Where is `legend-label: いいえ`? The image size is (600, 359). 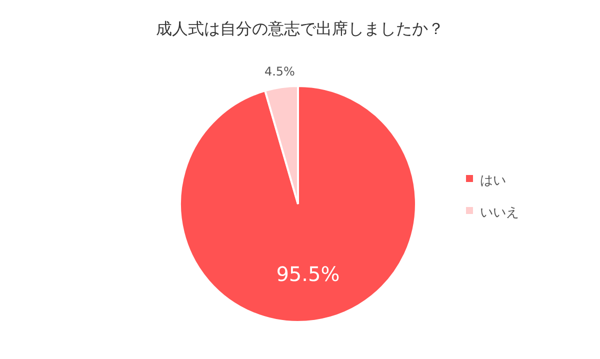
legend-label: いいえ is located at coordinates (499, 213).